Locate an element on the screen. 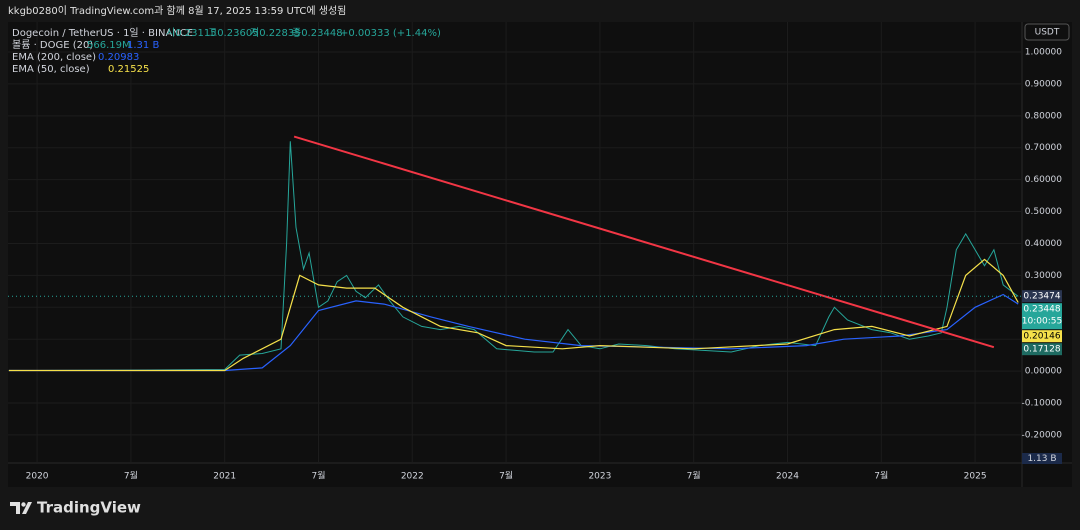  price-tag: 0.17128 is located at coordinates (1042, 349).